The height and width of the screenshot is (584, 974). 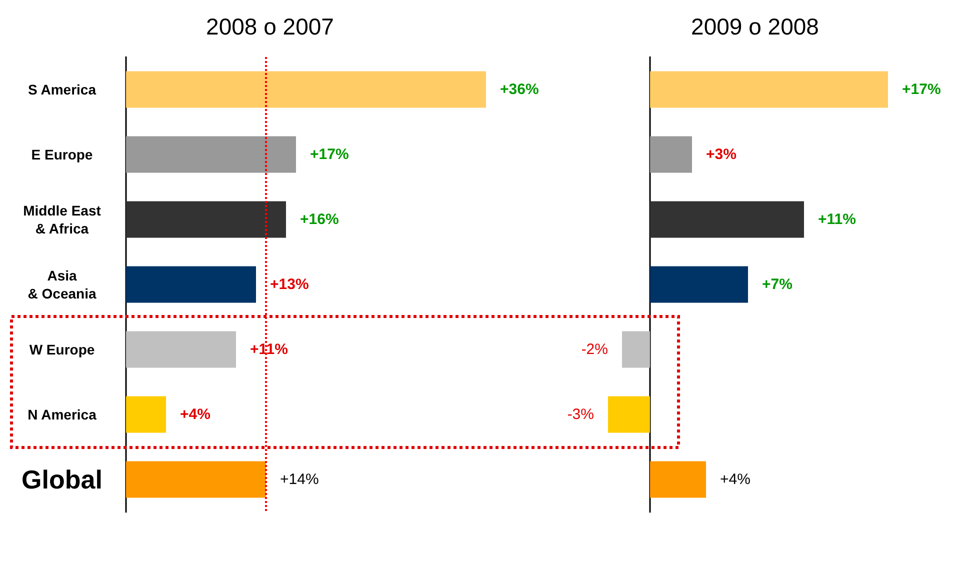 What do you see at coordinates (62, 219) in the screenshot?
I see `y-tick-label: Middle East & Africa` at bounding box center [62, 219].